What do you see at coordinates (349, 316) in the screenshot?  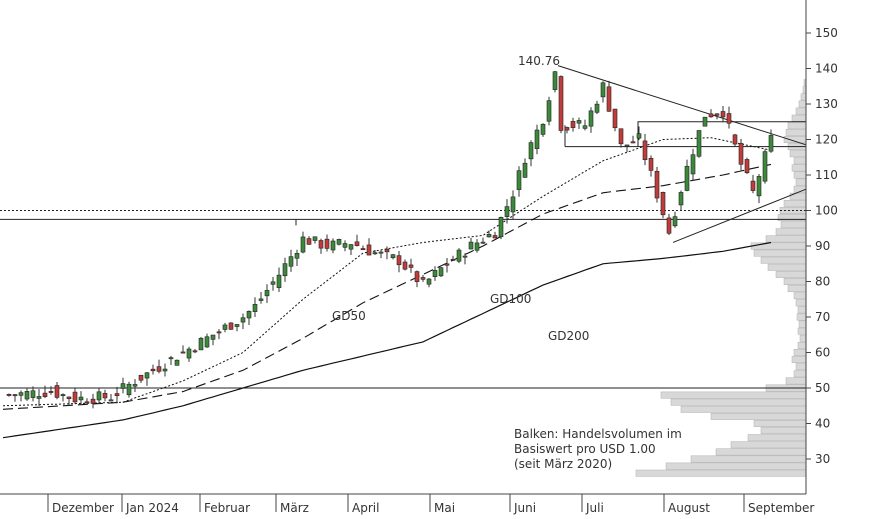 I see `gd50-label: GD50` at bounding box center [349, 316].